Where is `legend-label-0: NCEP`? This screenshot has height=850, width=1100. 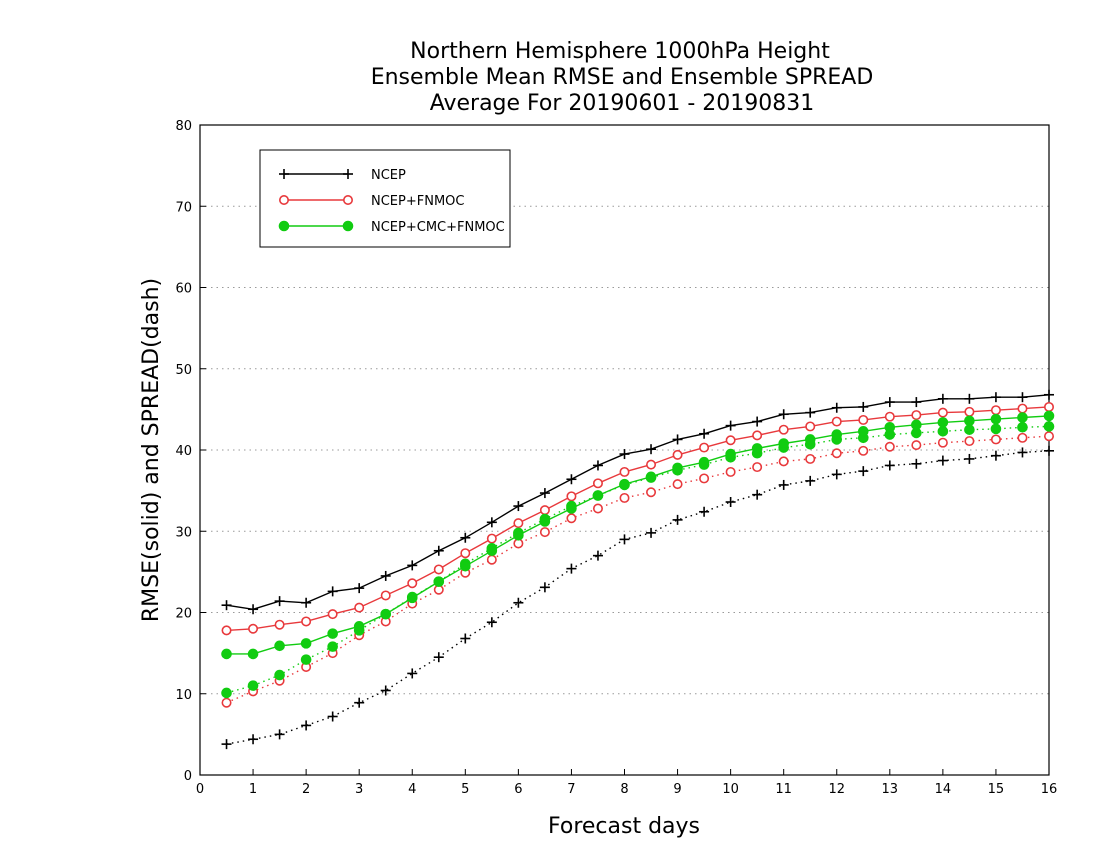 legend-label-0: NCEP is located at coordinates (388, 175).